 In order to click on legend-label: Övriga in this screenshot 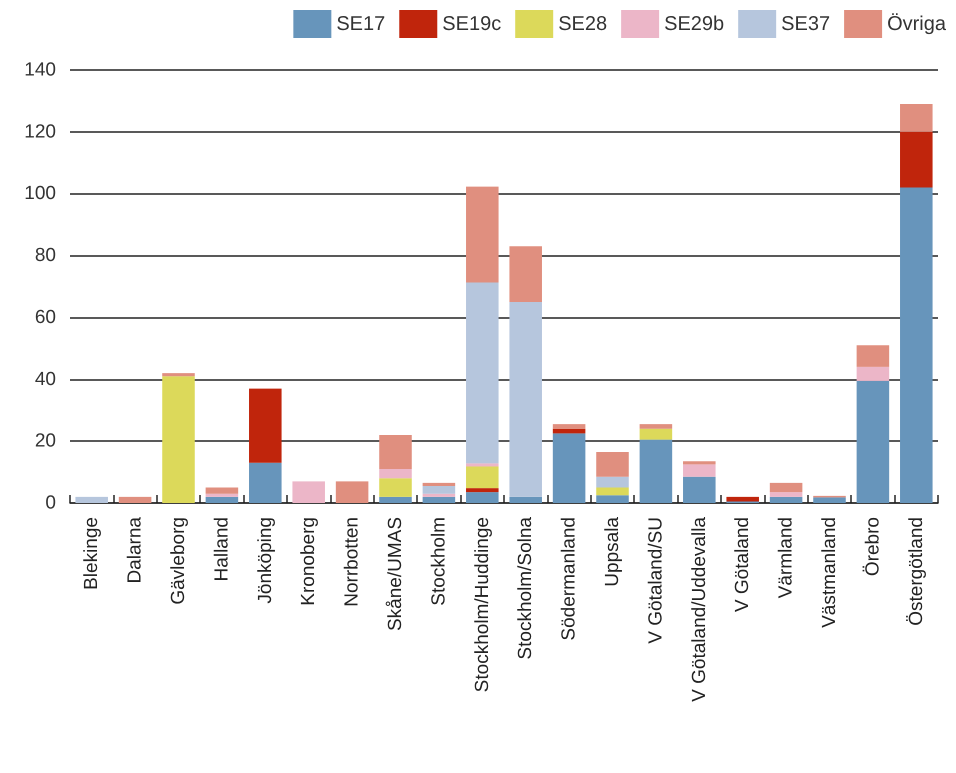, I will do `click(917, 24)`.